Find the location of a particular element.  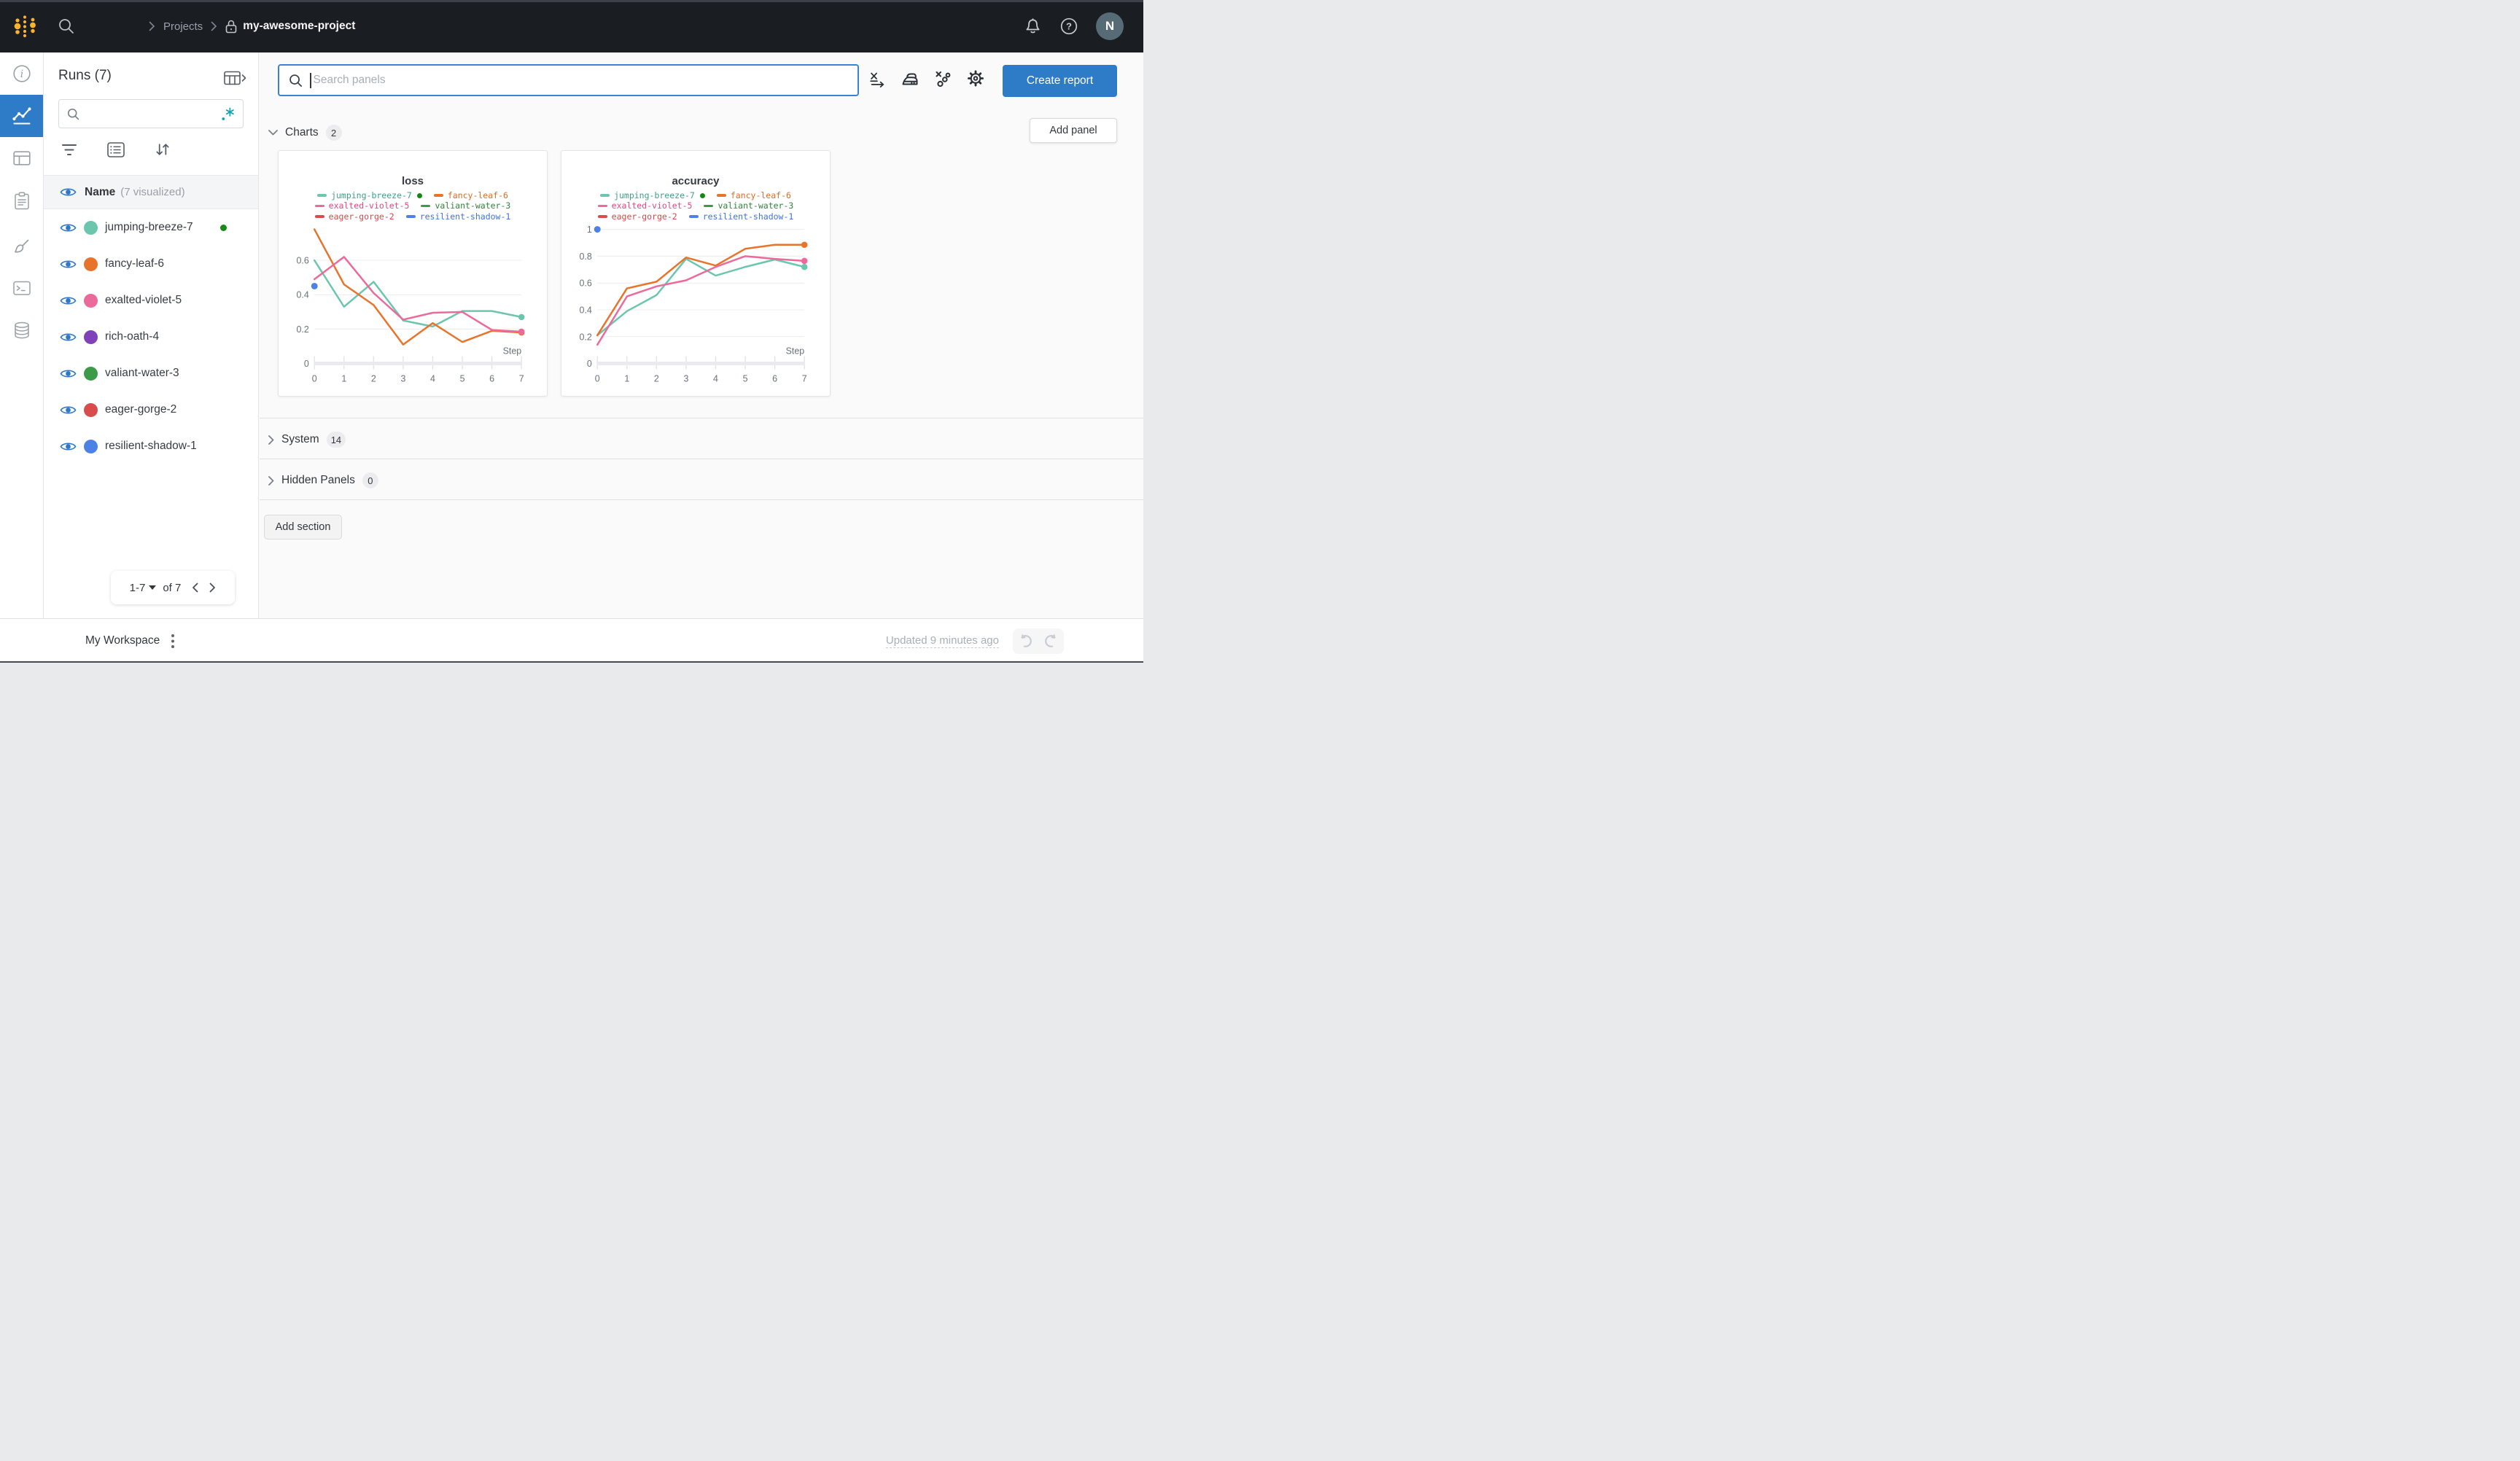

svg-text: 0.8 is located at coordinates (585, 257).